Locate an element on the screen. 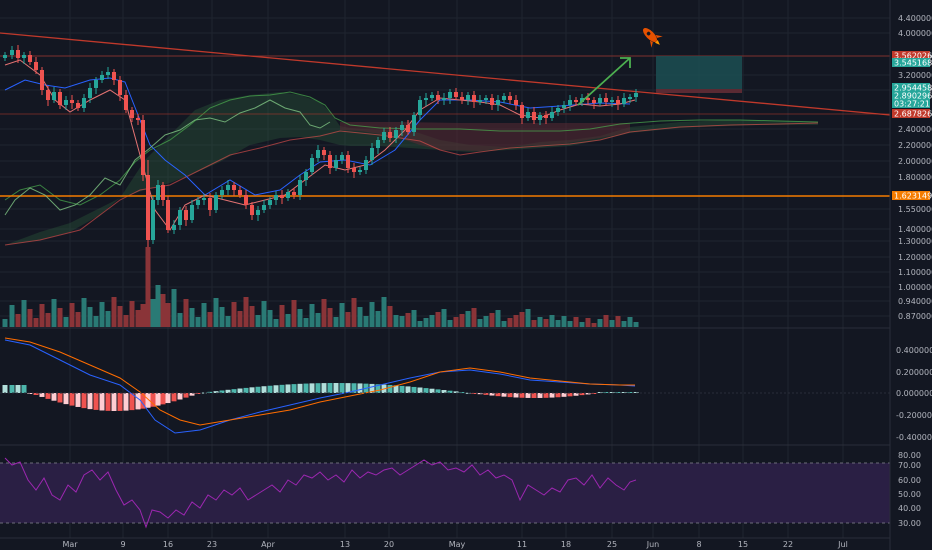 The height and width of the screenshot is (550, 932). descending-trendline is located at coordinates (445, 74).